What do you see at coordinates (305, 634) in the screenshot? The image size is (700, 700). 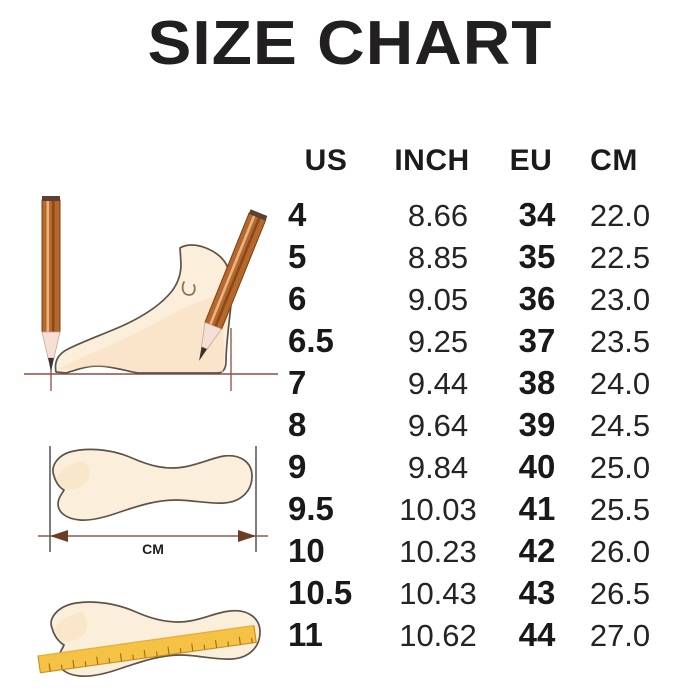 I see `size-cell-us: 11` at bounding box center [305, 634].